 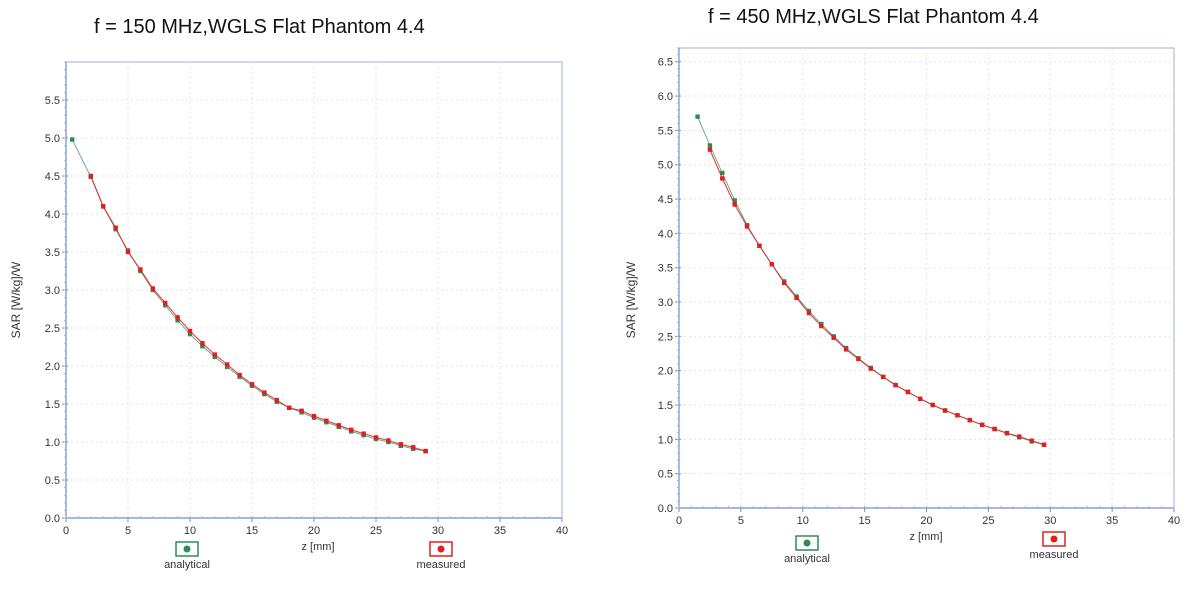 What do you see at coordinates (376, 531) in the screenshot?
I see `x-tick-label: 25` at bounding box center [376, 531].